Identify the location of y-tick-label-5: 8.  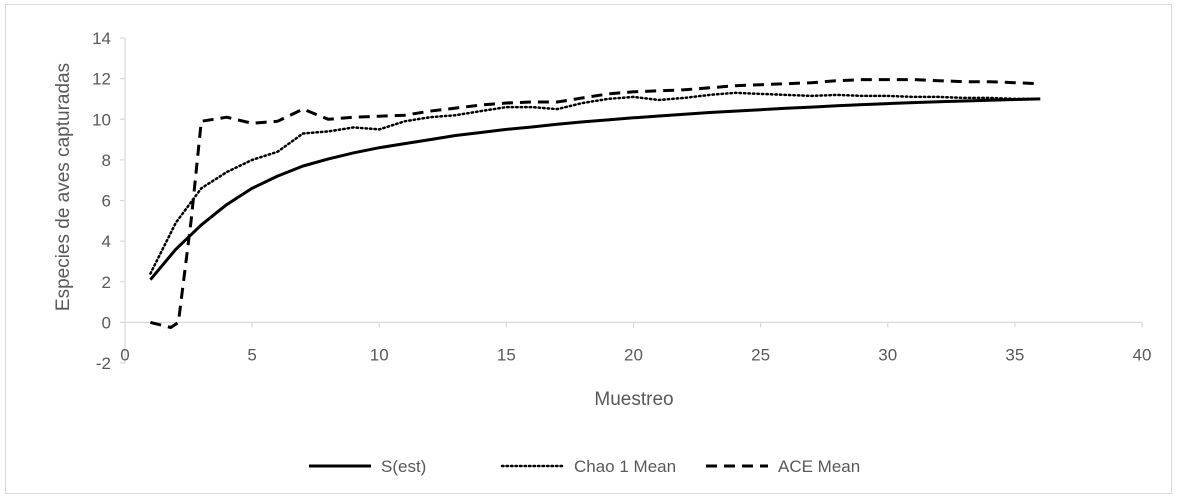
(106, 160).